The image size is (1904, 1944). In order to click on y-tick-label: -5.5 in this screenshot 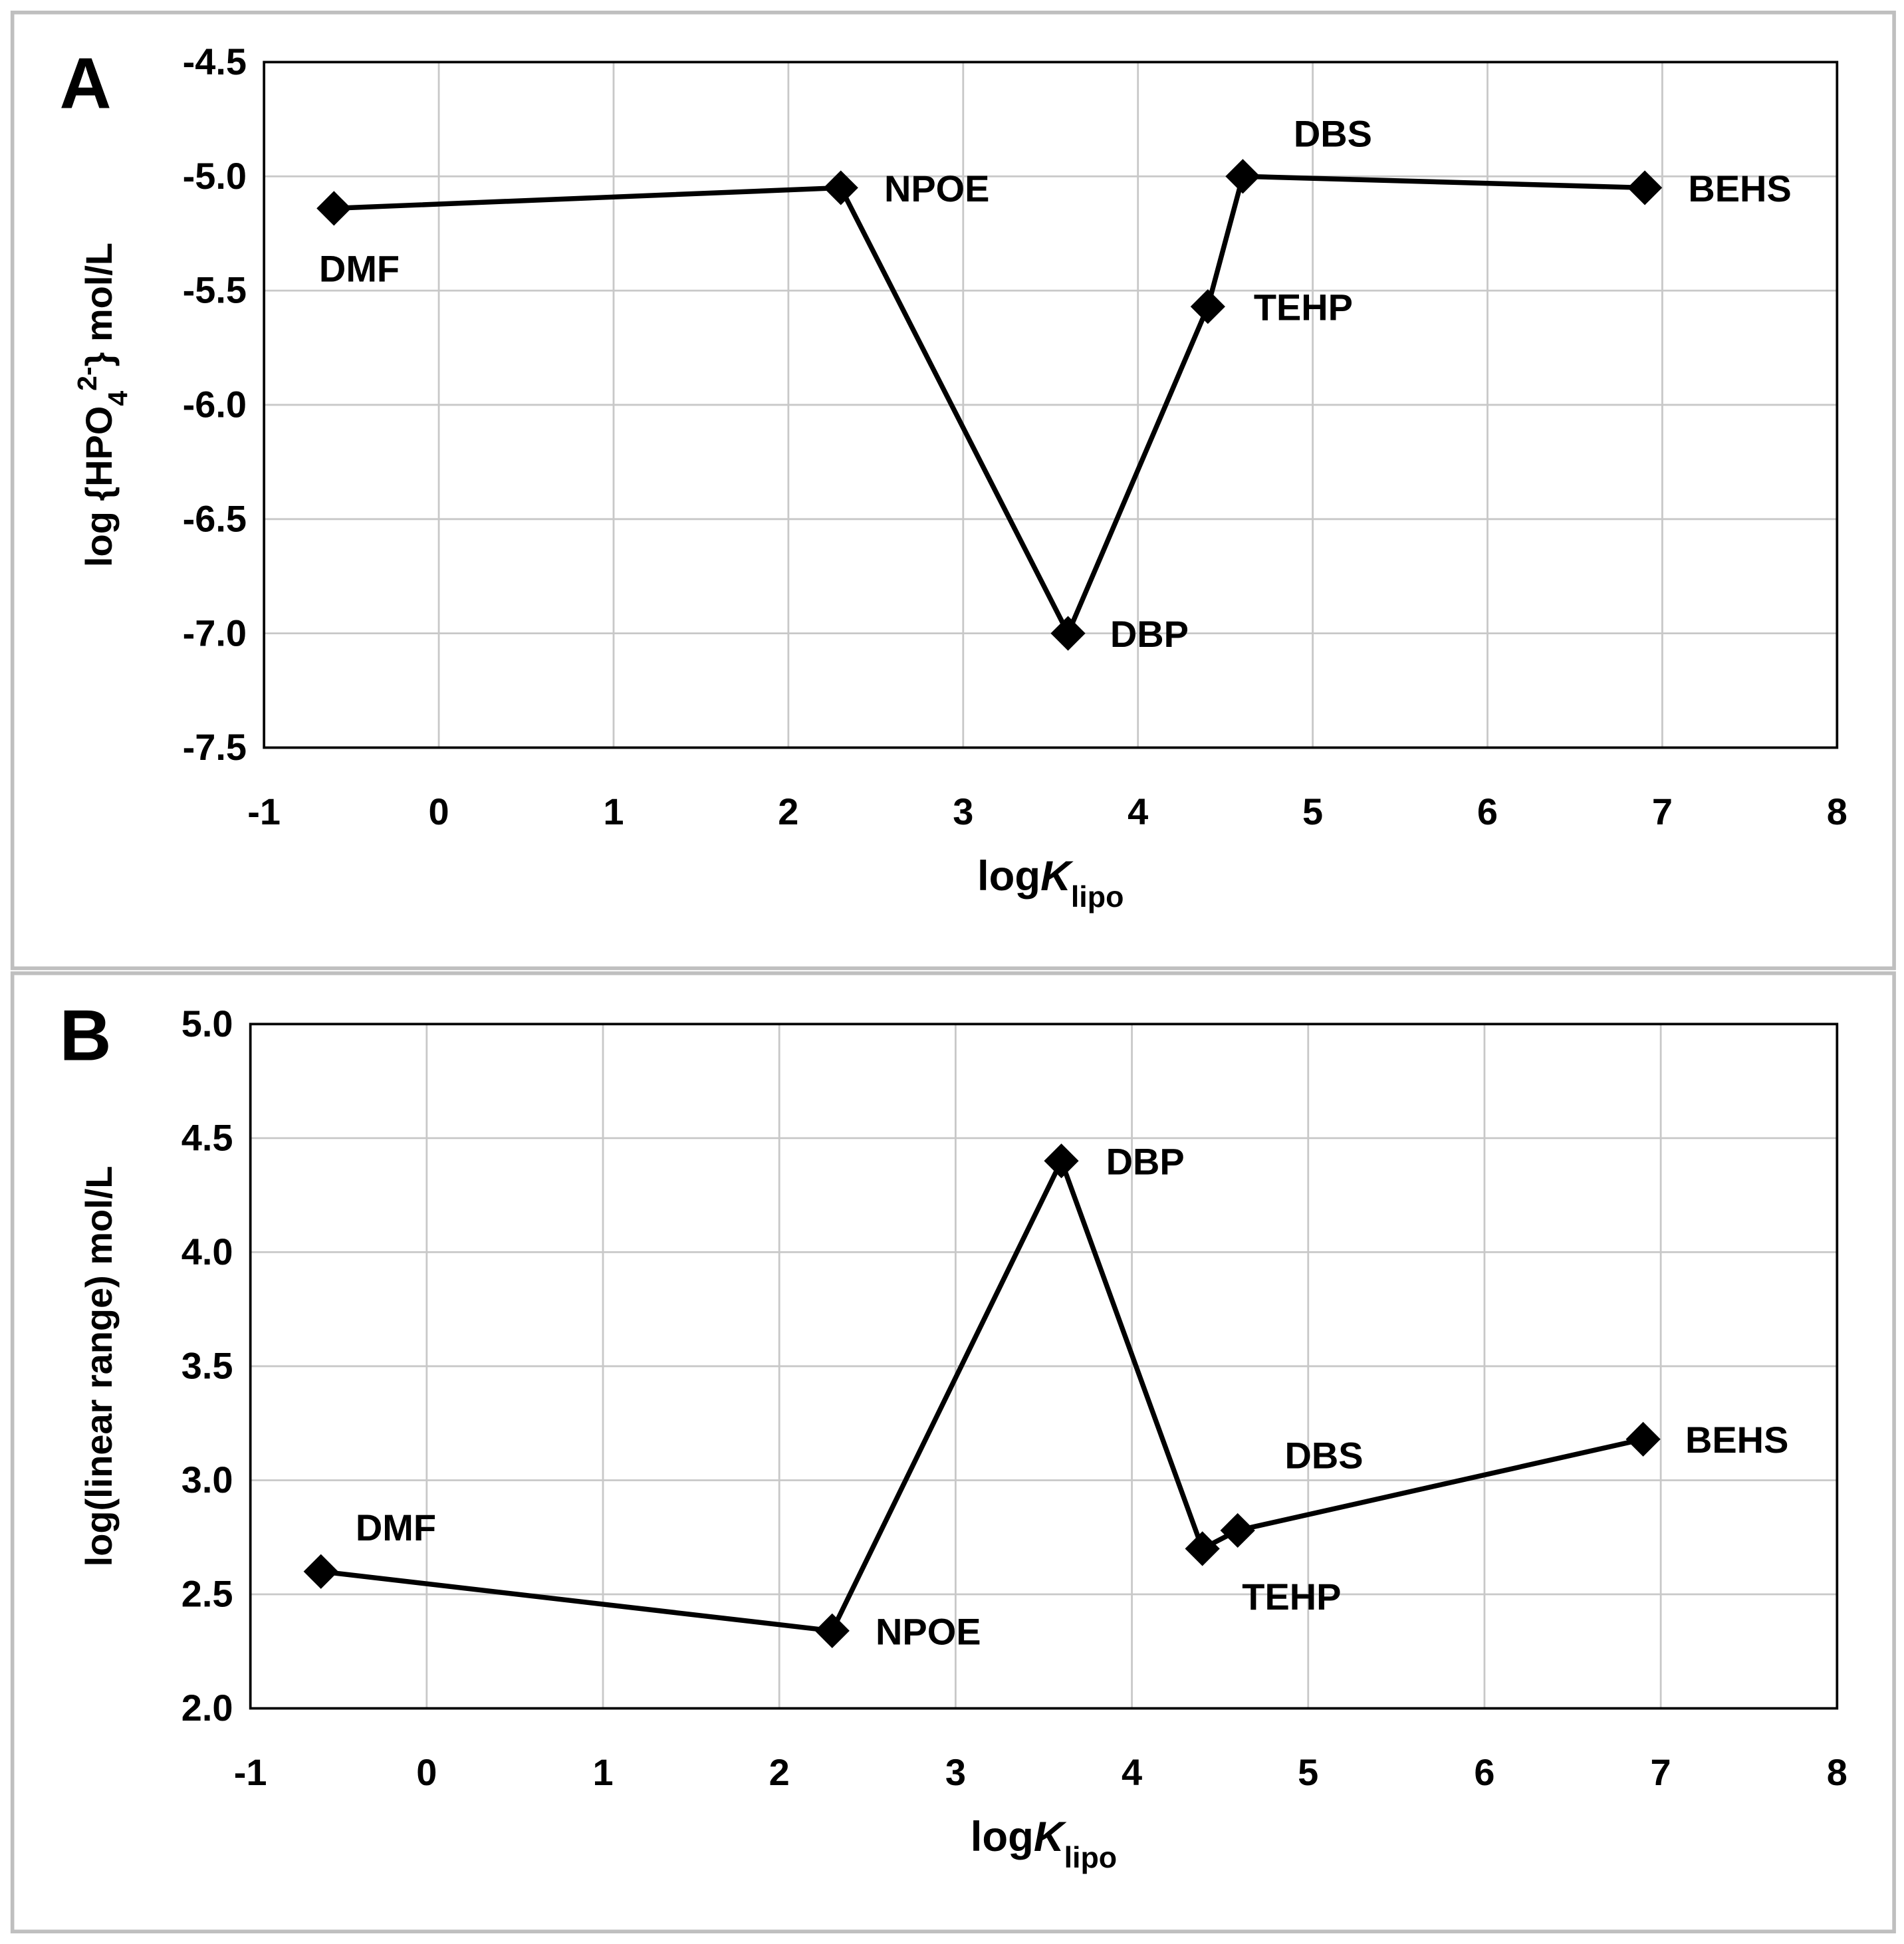, I will do `click(215, 290)`.